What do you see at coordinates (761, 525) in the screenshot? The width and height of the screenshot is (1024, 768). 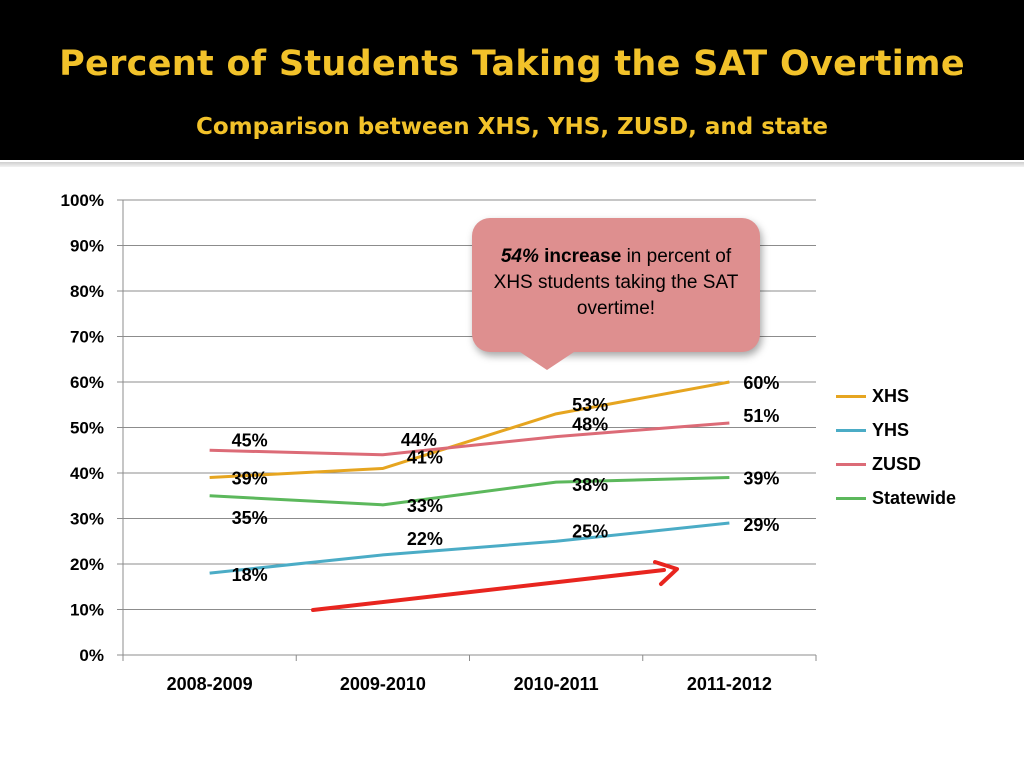 I see `data-label-yhs: 29%` at bounding box center [761, 525].